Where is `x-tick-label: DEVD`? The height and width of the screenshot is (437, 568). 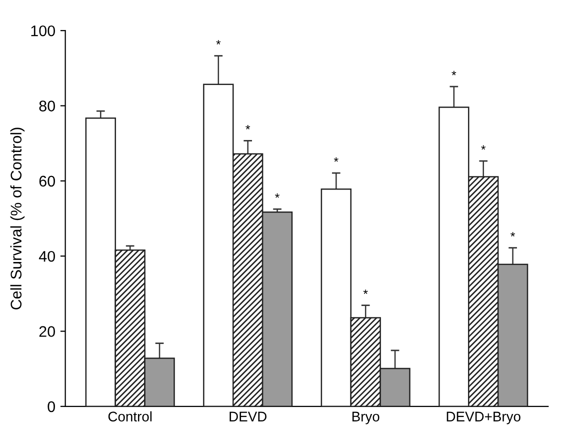
x-tick-label: DEVD is located at coordinates (248, 417).